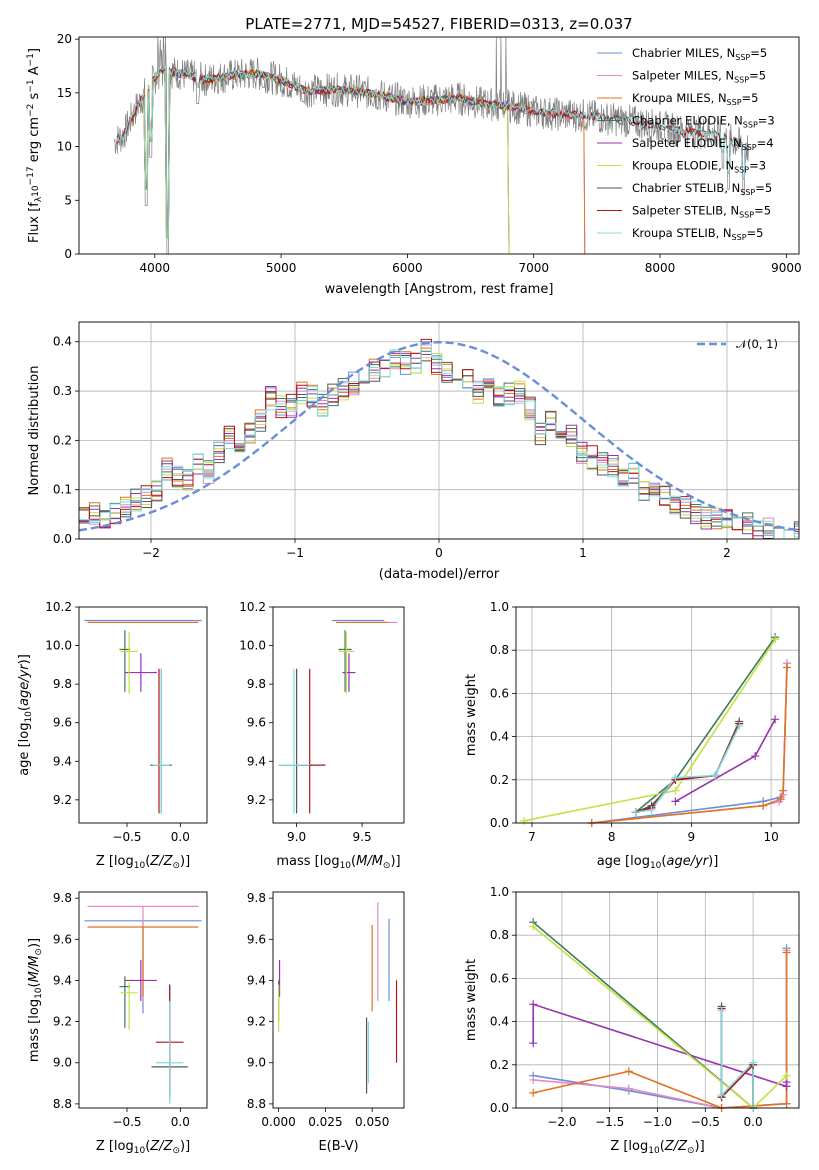 The width and height of the screenshot is (819, 1170). What do you see at coordinates (62, 761) in the screenshot?
I see `y-tick-label: 9.4` at bounding box center [62, 761].